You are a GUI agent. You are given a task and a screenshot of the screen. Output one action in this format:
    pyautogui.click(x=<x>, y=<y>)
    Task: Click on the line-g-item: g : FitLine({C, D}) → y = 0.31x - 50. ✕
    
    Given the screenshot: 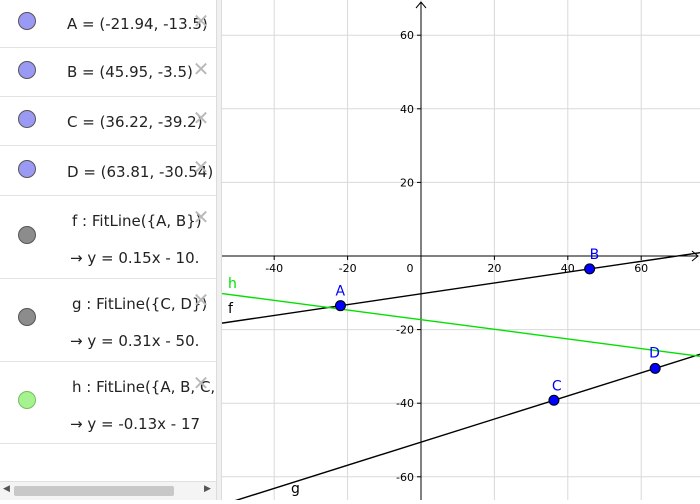 What is the action you would take?
    pyautogui.click(x=108, y=320)
    